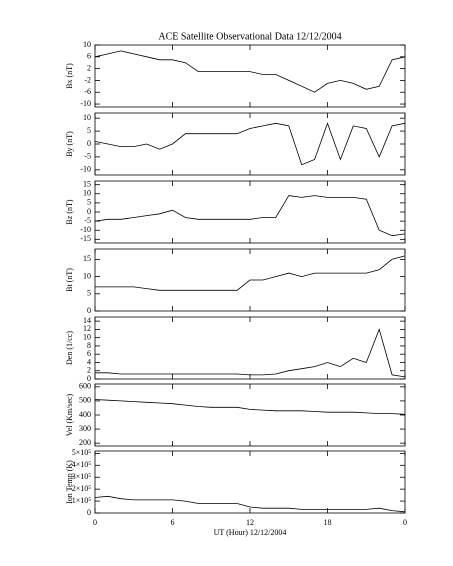 The height and width of the screenshot is (566, 453). Describe the element at coordinates (82, 452) in the screenshot. I see `y-tick-label: 5×10⁵` at that location.